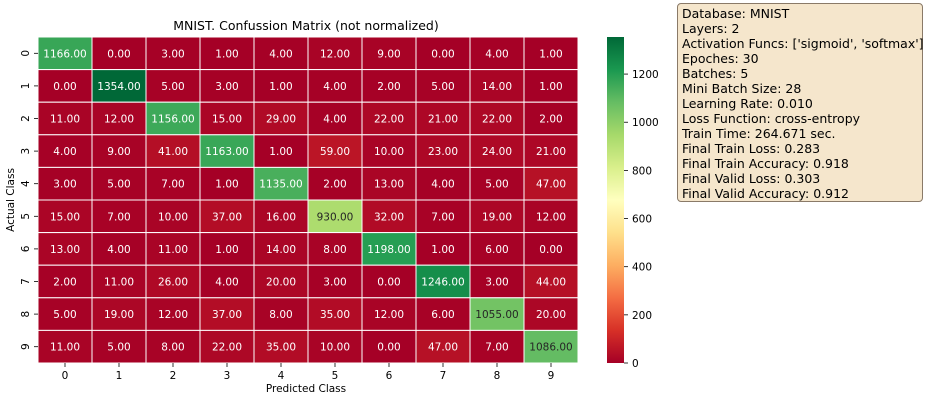  Describe the element at coordinates (335, 315) in the screenshot. I see `cell-value-8-5: 35.00` at that location.